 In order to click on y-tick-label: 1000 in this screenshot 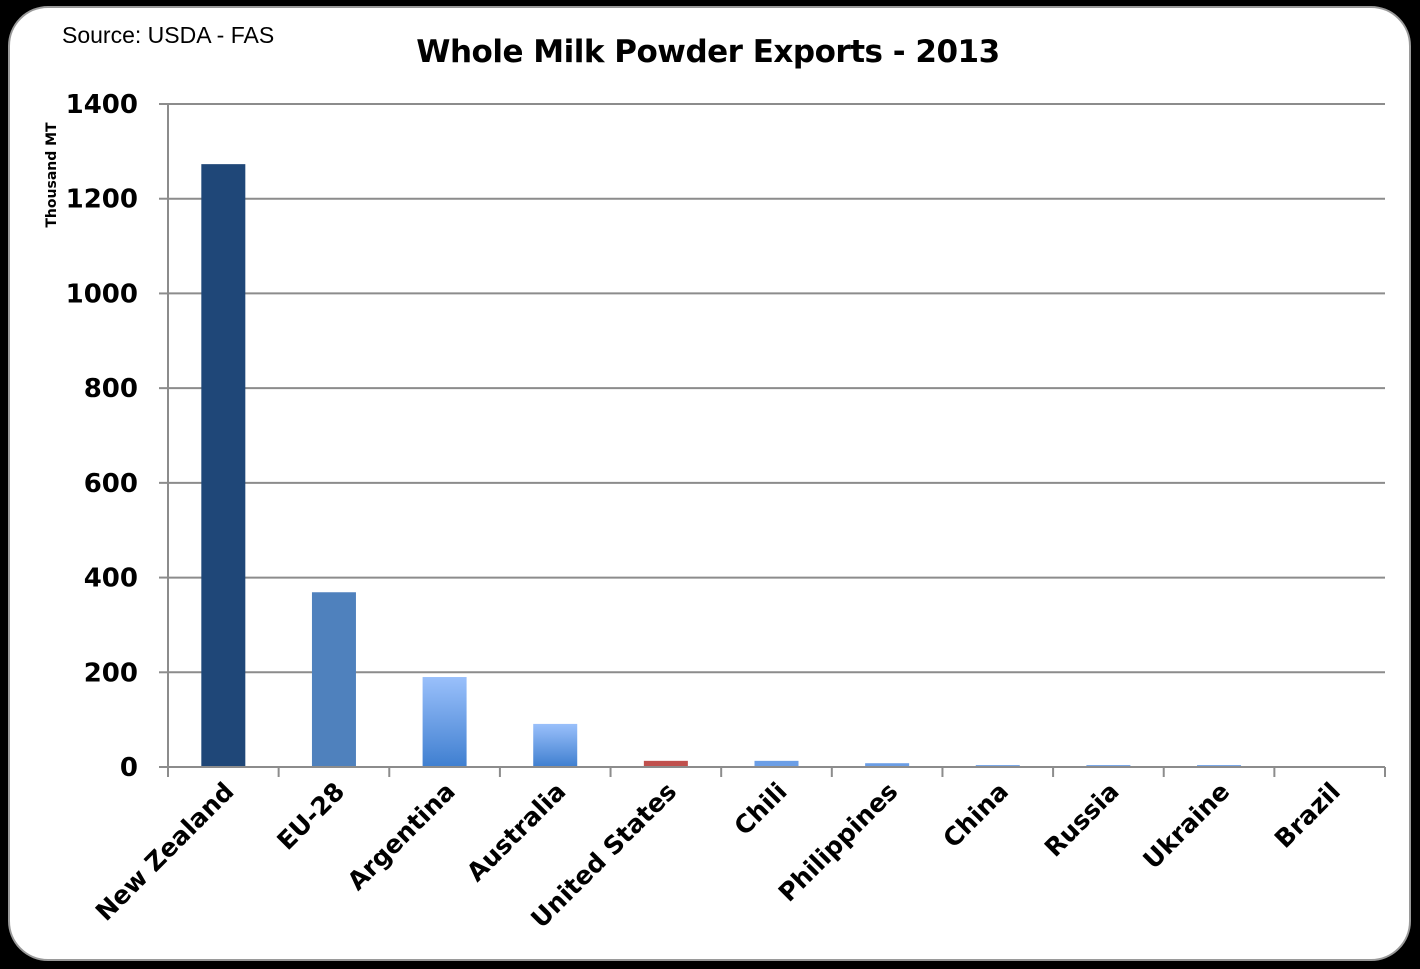, I will do `click(102, 294)`.